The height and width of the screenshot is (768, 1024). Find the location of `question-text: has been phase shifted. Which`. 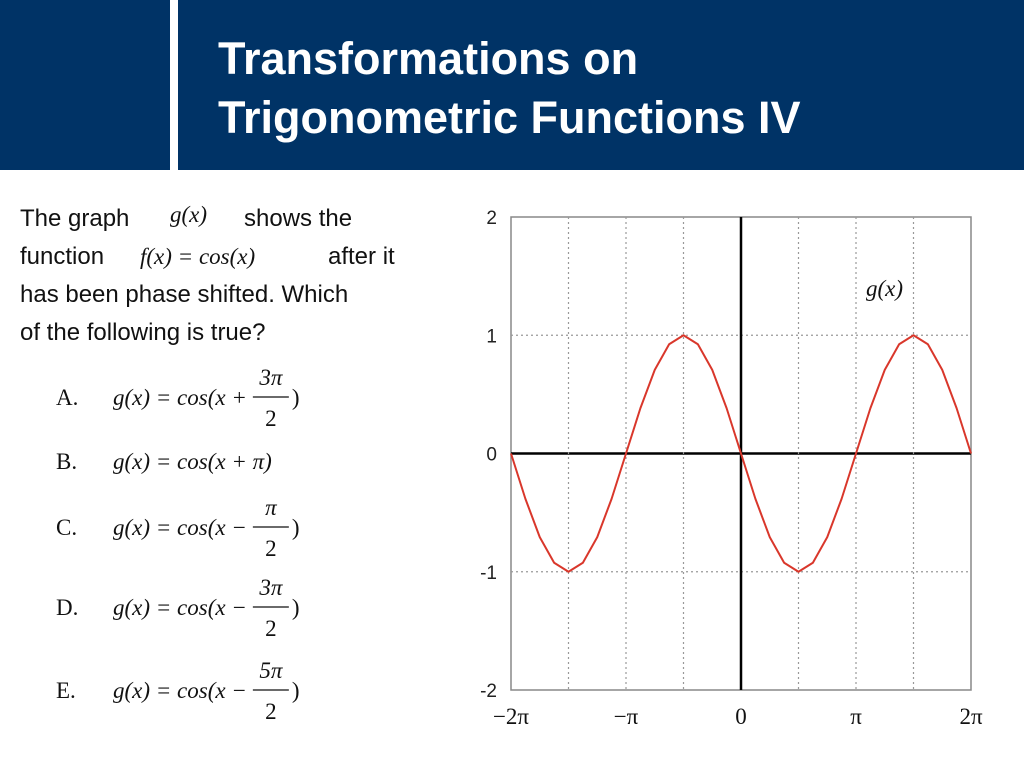

question-text: has been phase shifted. Which is located at coordinates (184, 294).